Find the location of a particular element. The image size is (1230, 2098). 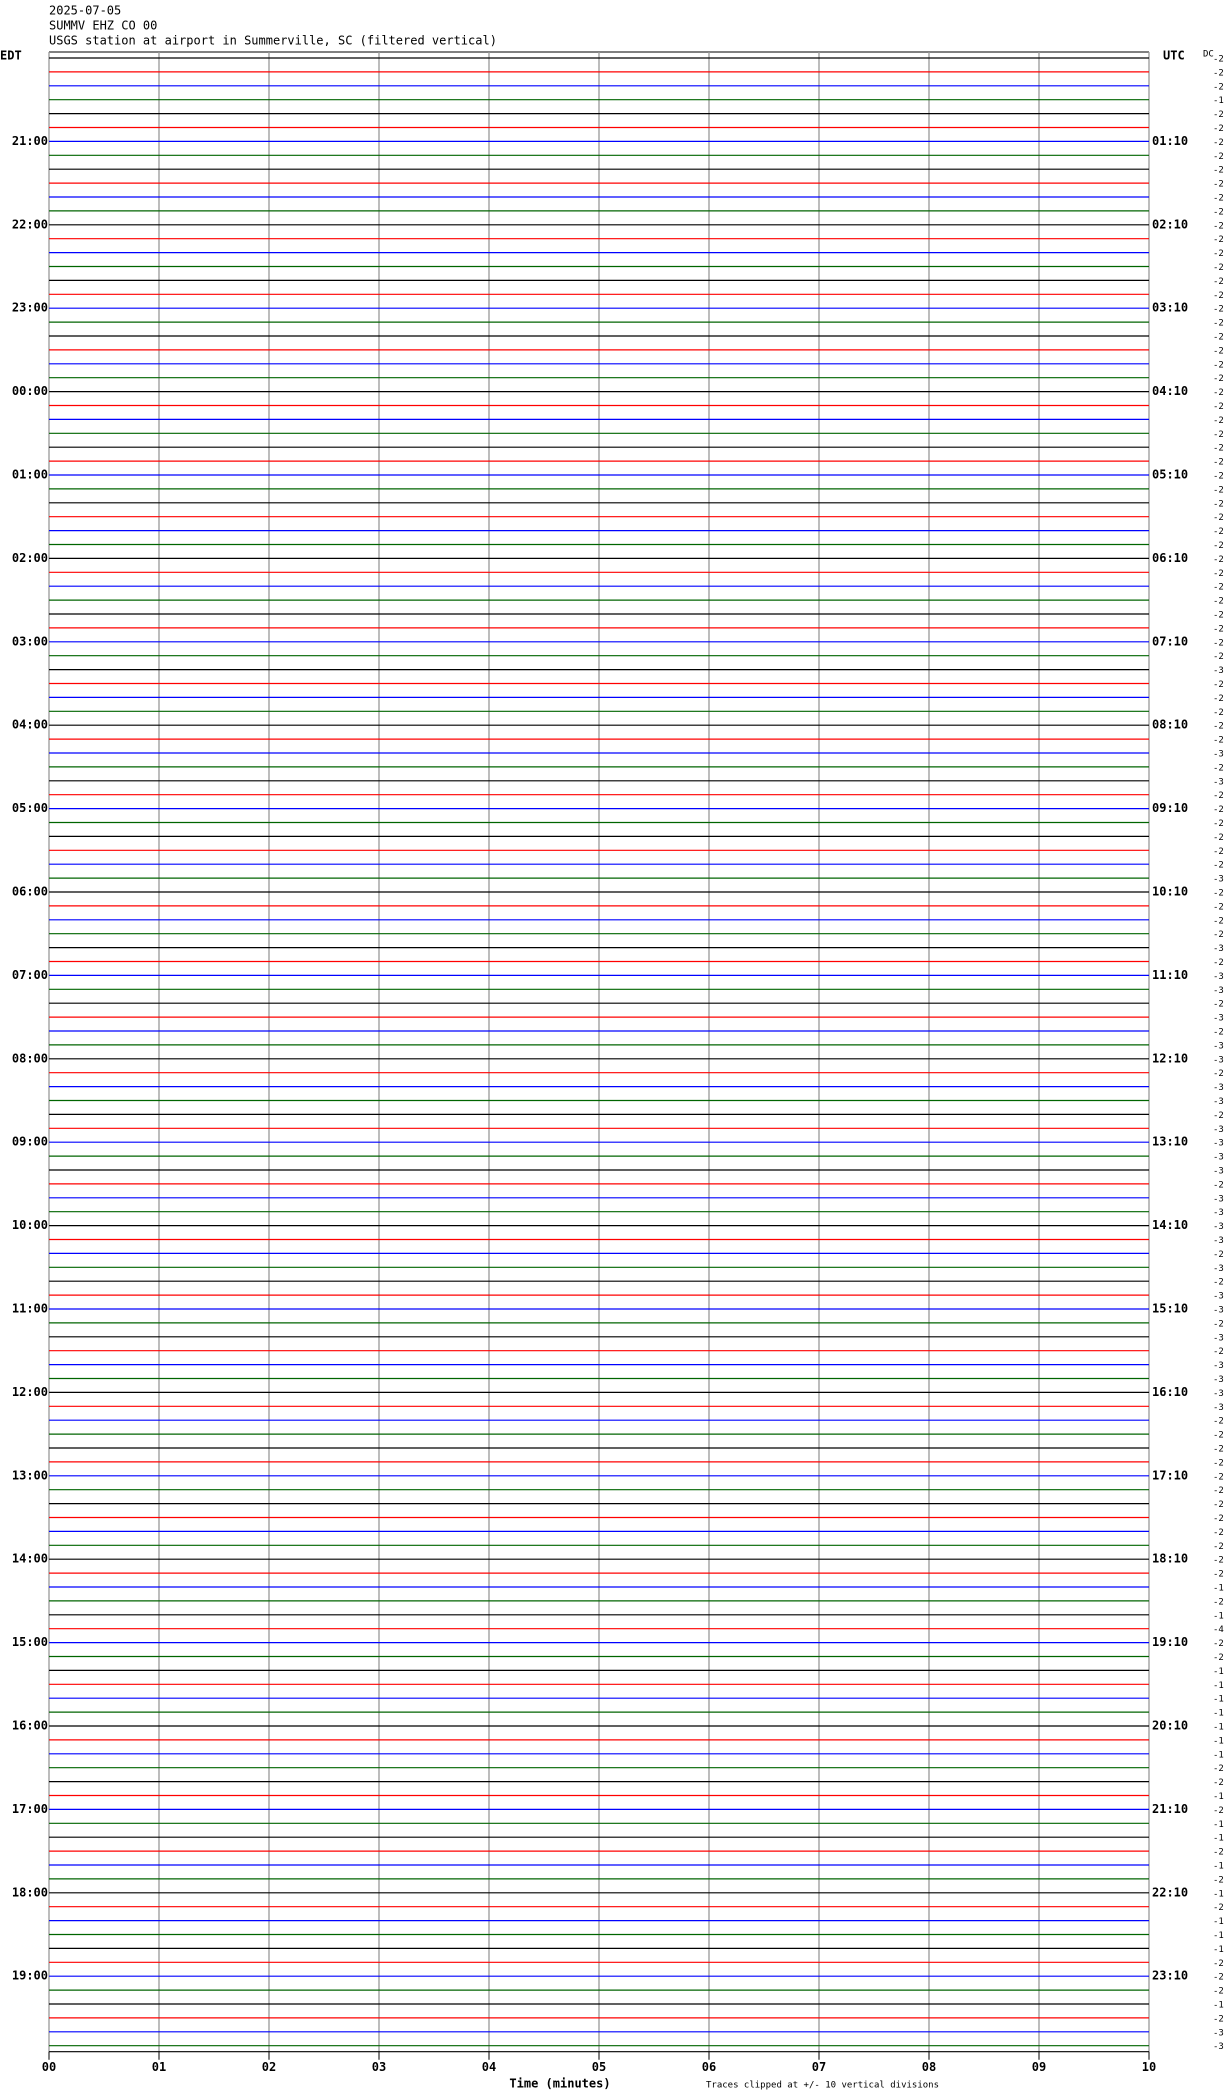

left-time: 23:00 is located at coordinates (30, 308).